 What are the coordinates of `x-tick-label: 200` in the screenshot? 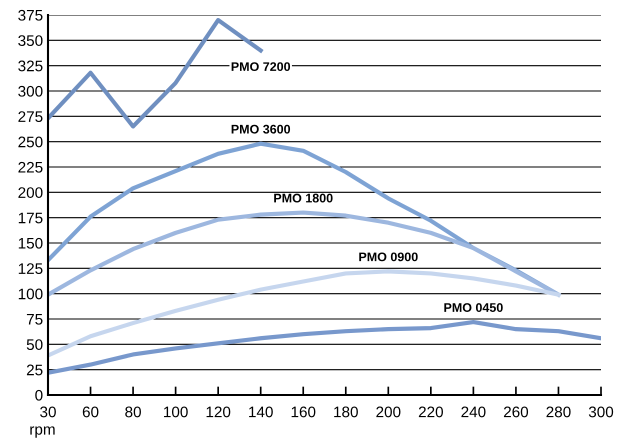 It's located at (388, 412).